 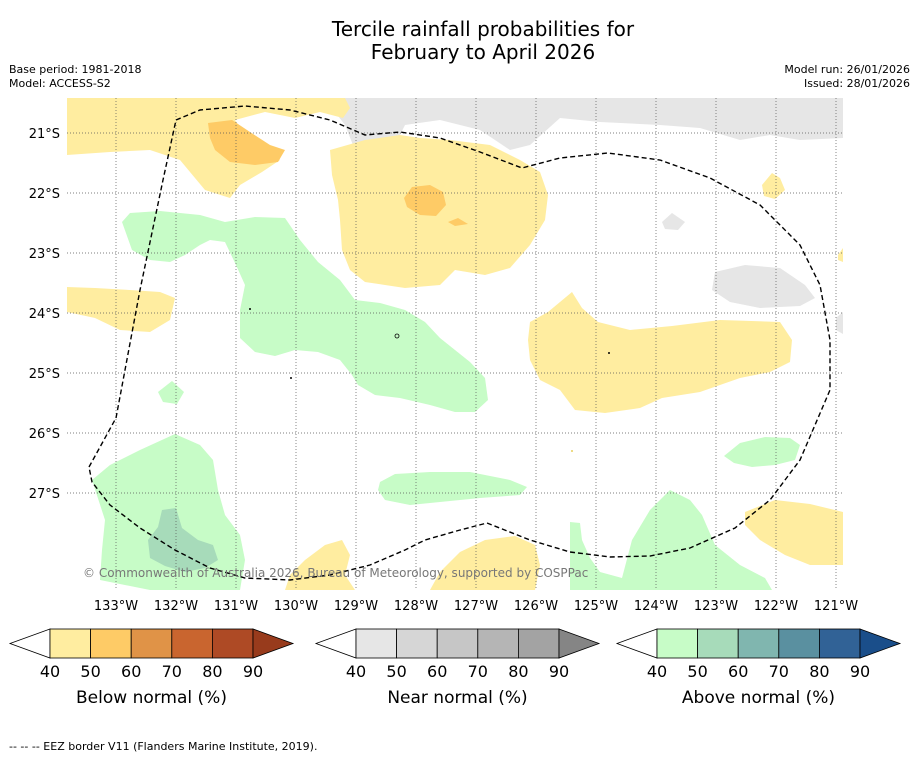 I want to click on meta-left: Base period: 1981-2018 Model: ACCESS-S2, so click(x=75, y=77).